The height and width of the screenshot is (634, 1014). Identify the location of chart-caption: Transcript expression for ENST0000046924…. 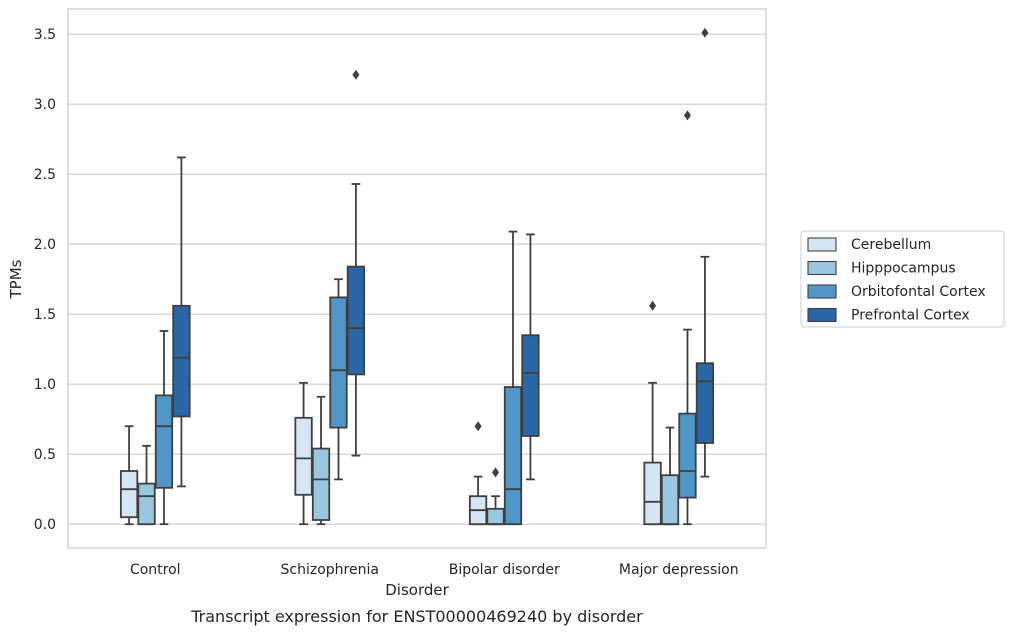
(416, 616).